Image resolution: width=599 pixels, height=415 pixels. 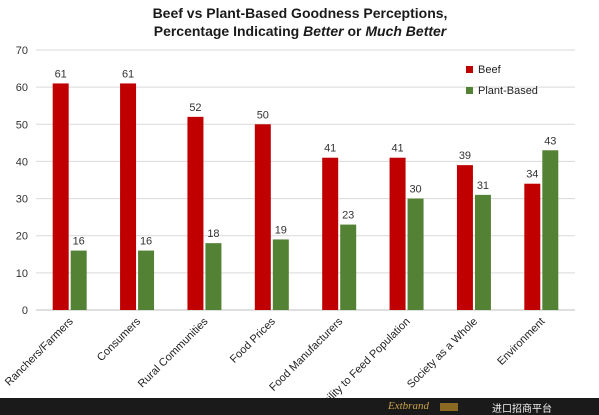 I want to click on y-axis: 0 10 20 30 40 50 60 70, so click(x=22, y=181).